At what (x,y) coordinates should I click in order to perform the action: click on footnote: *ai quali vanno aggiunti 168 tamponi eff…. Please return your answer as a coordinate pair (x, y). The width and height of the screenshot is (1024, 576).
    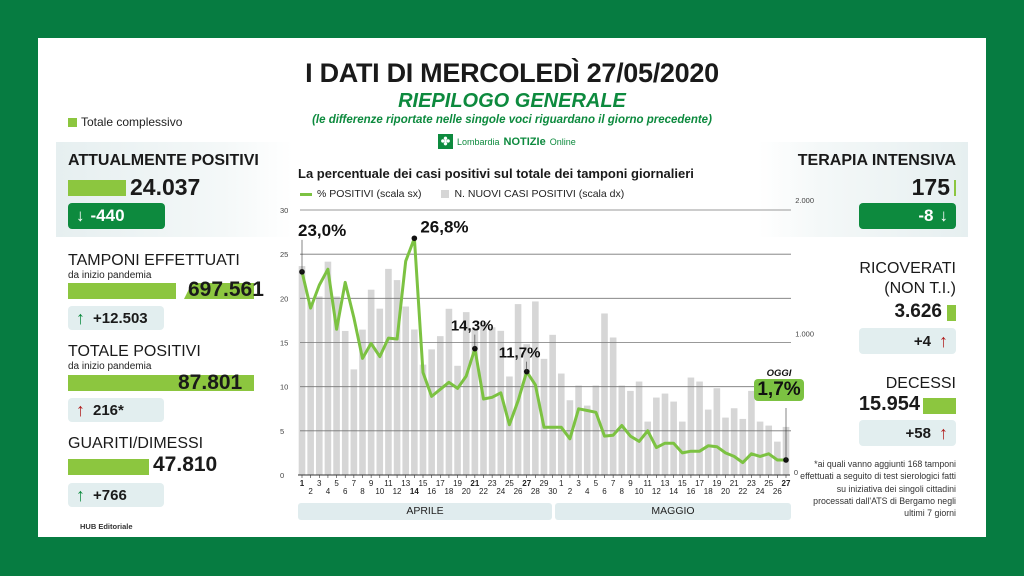
    Looking at the image, I should click on (878, 489).